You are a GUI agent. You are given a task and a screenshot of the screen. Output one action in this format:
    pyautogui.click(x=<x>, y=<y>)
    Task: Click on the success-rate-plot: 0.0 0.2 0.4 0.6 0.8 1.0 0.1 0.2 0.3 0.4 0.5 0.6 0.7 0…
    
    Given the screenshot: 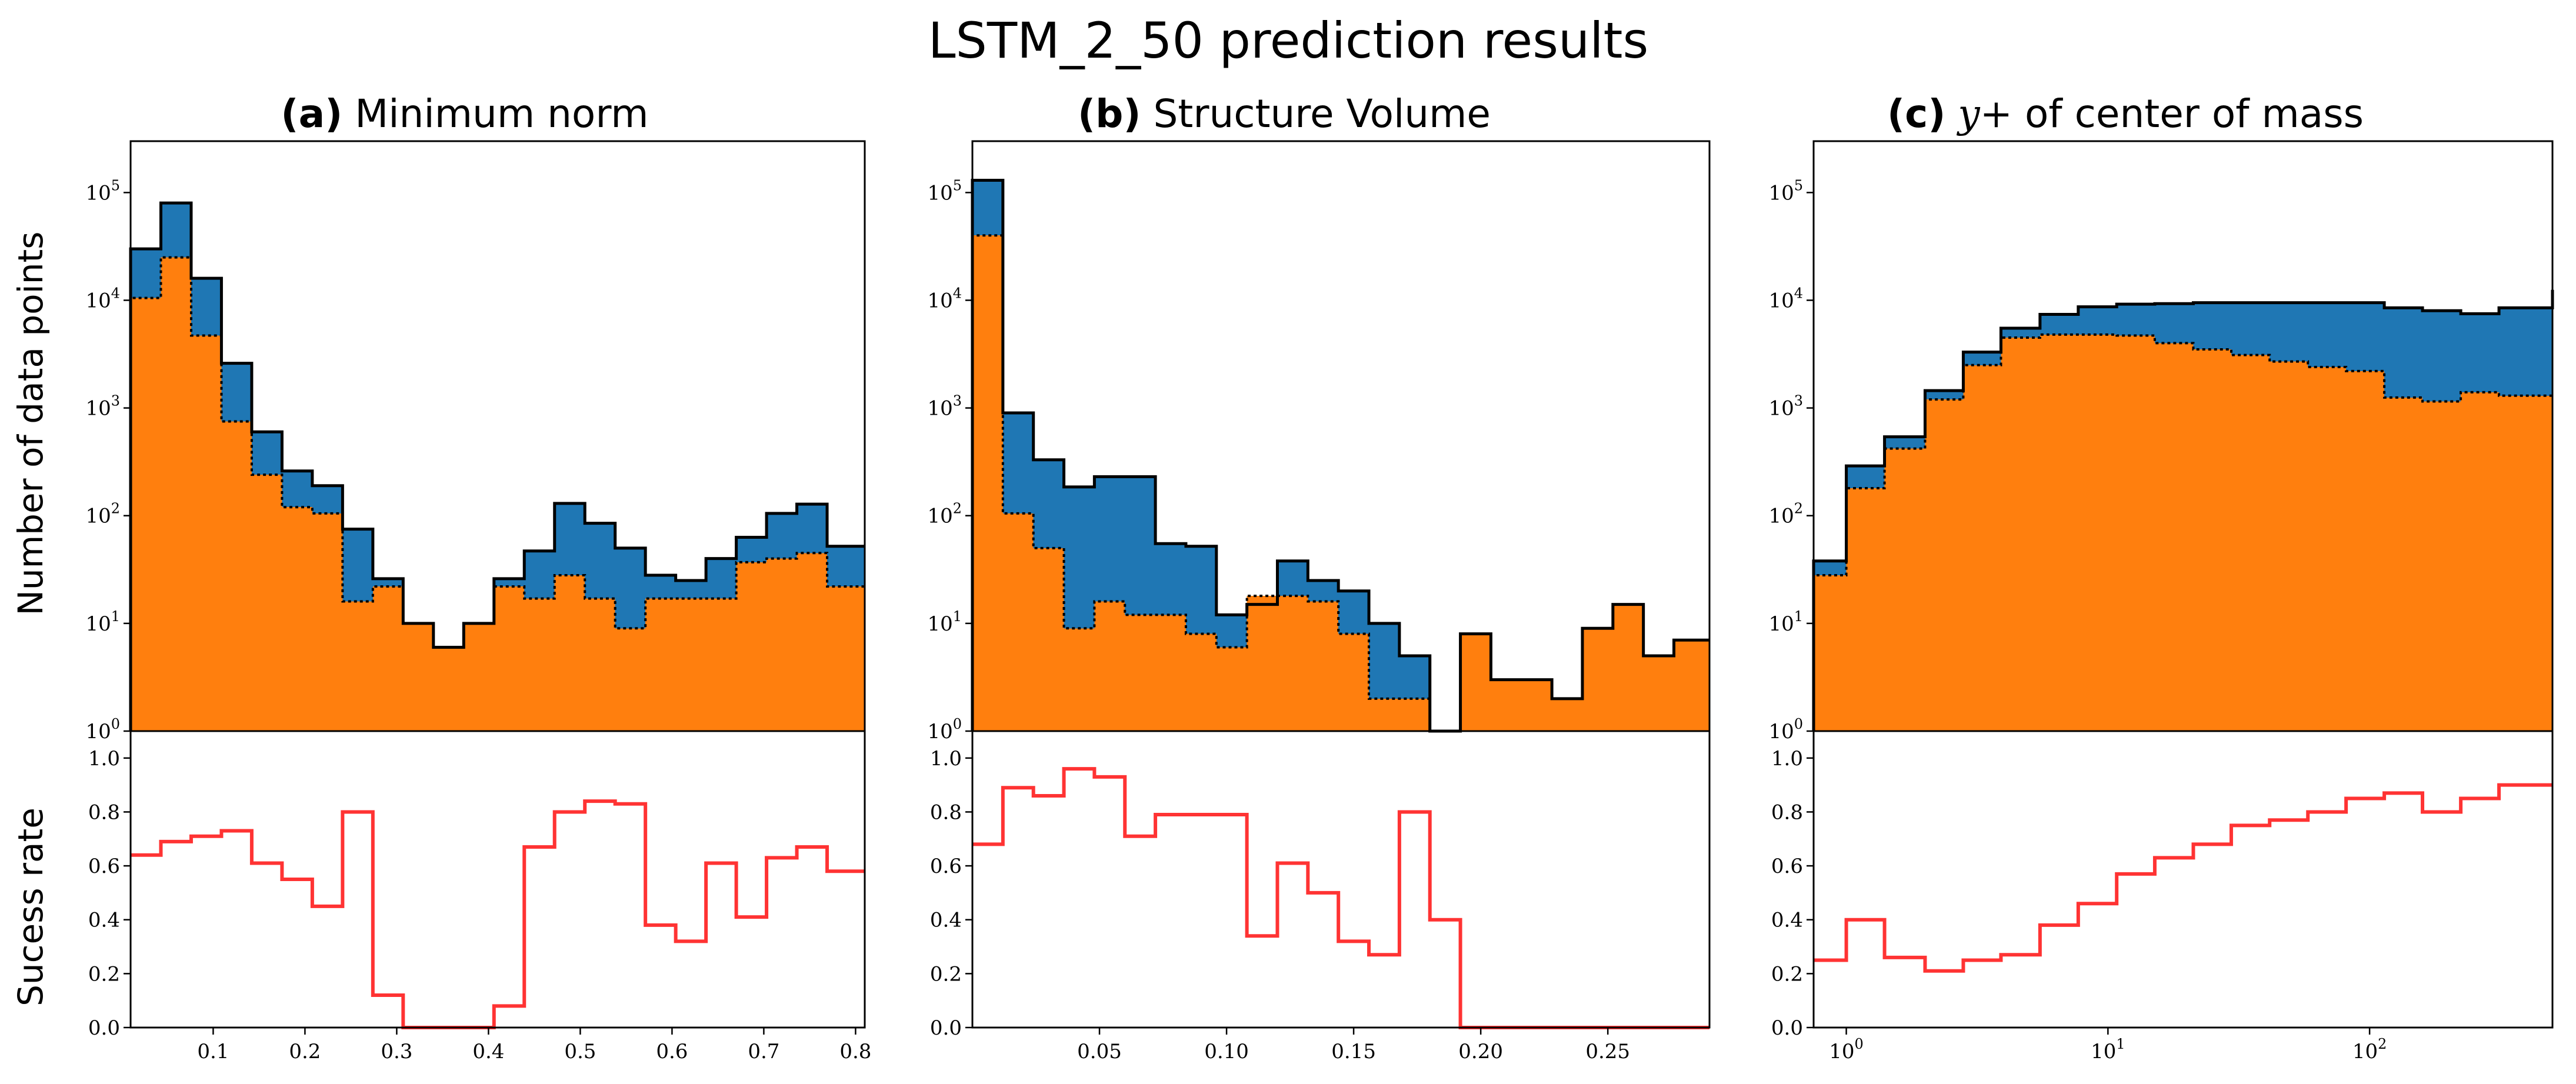 What is the action you would take?
    pyautogui.click(x=480, y=896)
    